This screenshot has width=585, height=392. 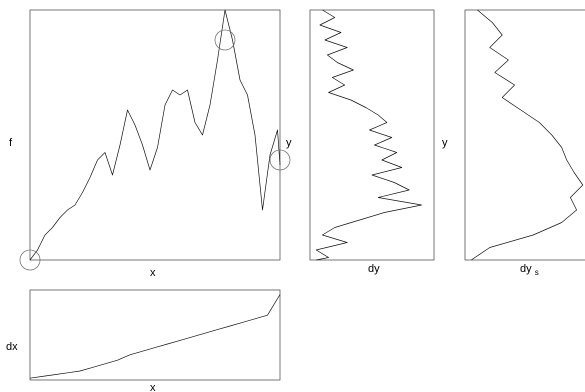 I want to click on dx-series-line, so click(x=155, y=336).